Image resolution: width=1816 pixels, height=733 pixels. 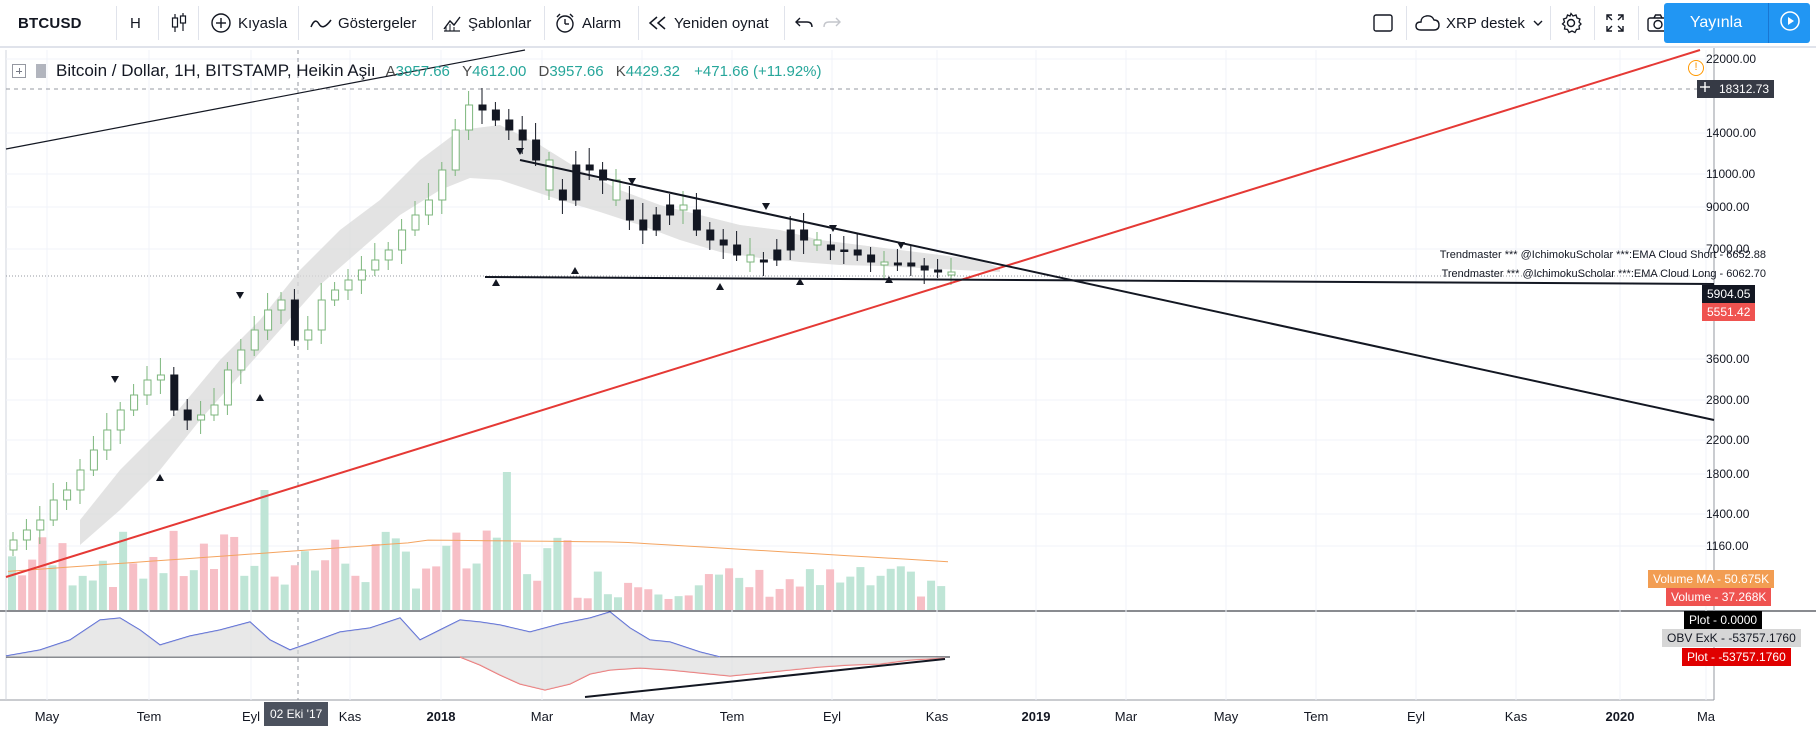 I want to click on chart-style-button, so click(x=182, y=23).